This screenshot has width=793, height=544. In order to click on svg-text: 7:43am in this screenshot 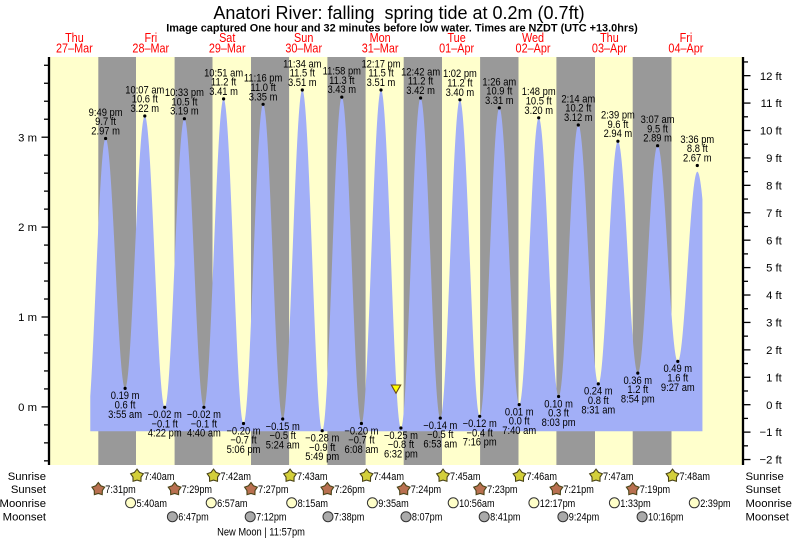, I will do `click(312, 477)`.